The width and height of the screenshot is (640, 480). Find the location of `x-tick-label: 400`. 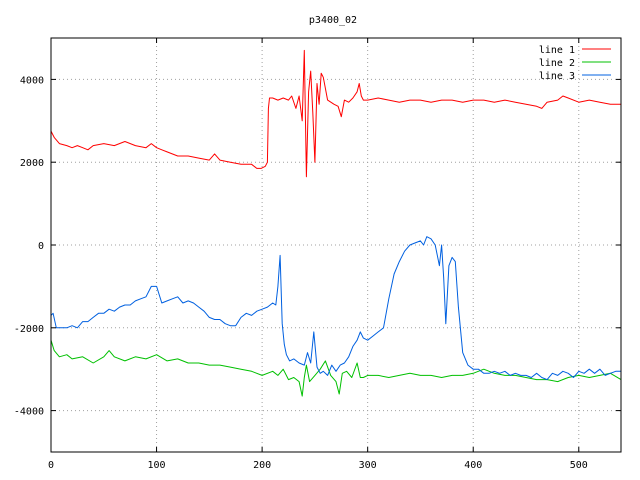

x-tick-label: 400 is located at coordinates (473, 465).